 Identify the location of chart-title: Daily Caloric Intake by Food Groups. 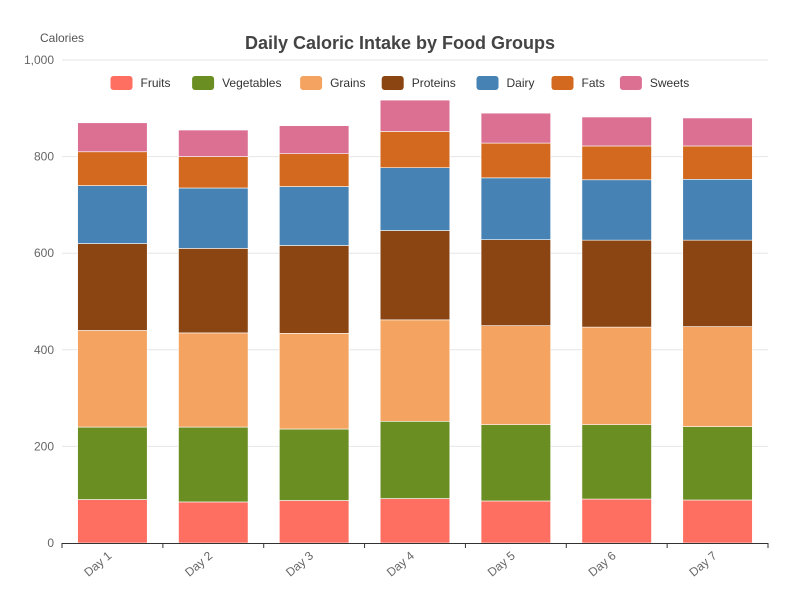
(400, 43).